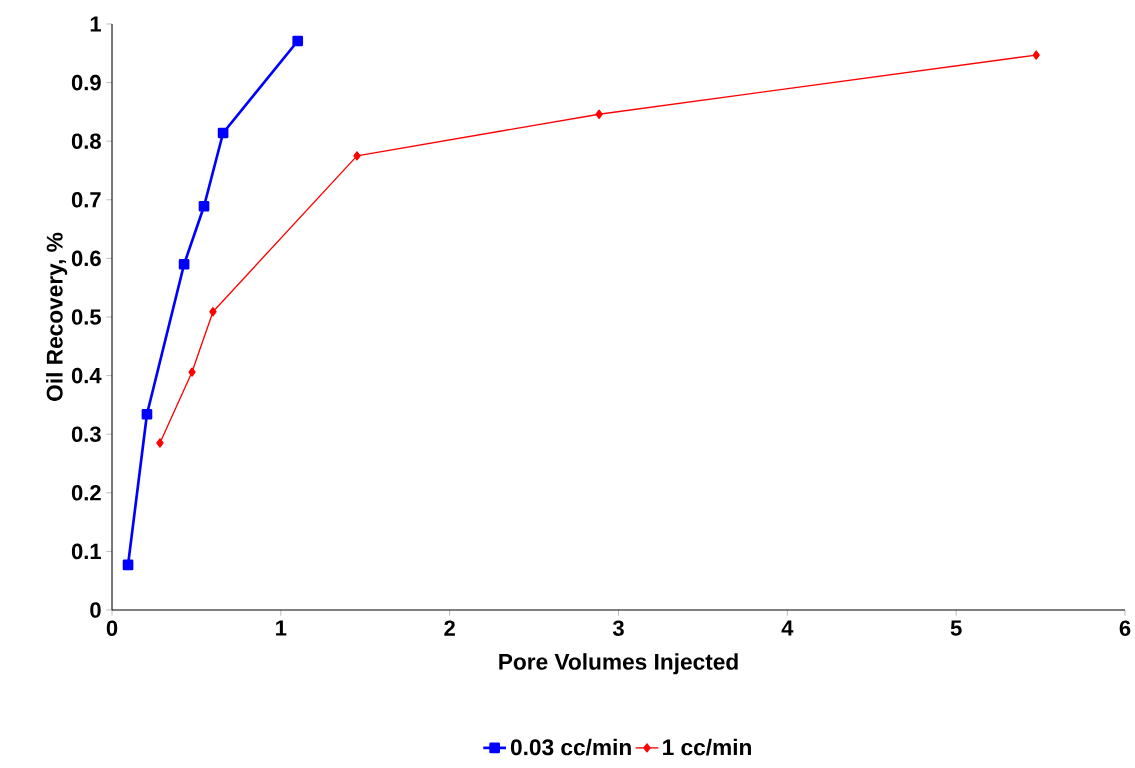 The width and height of the screenshot is (1135, 768). I want to click on y-tick-label: 0.5, so click(86, 317).